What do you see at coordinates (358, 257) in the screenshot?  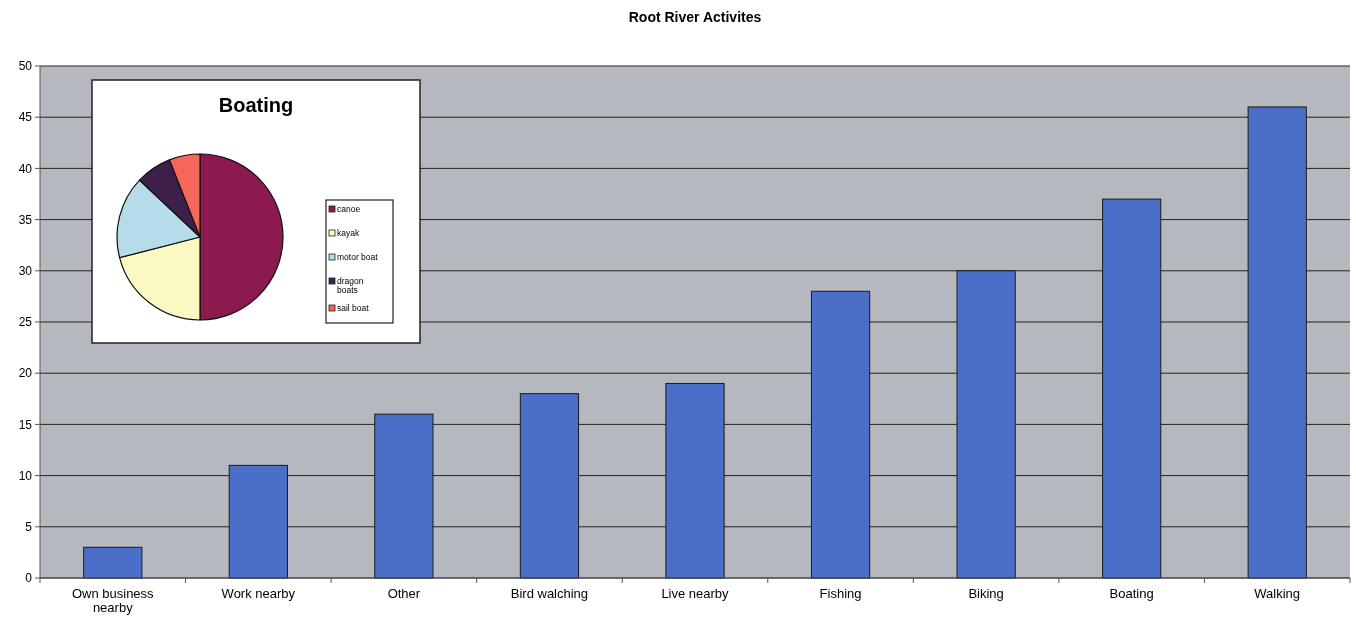 I see `legend-label: motor boat` at bounding box center [358, 257].